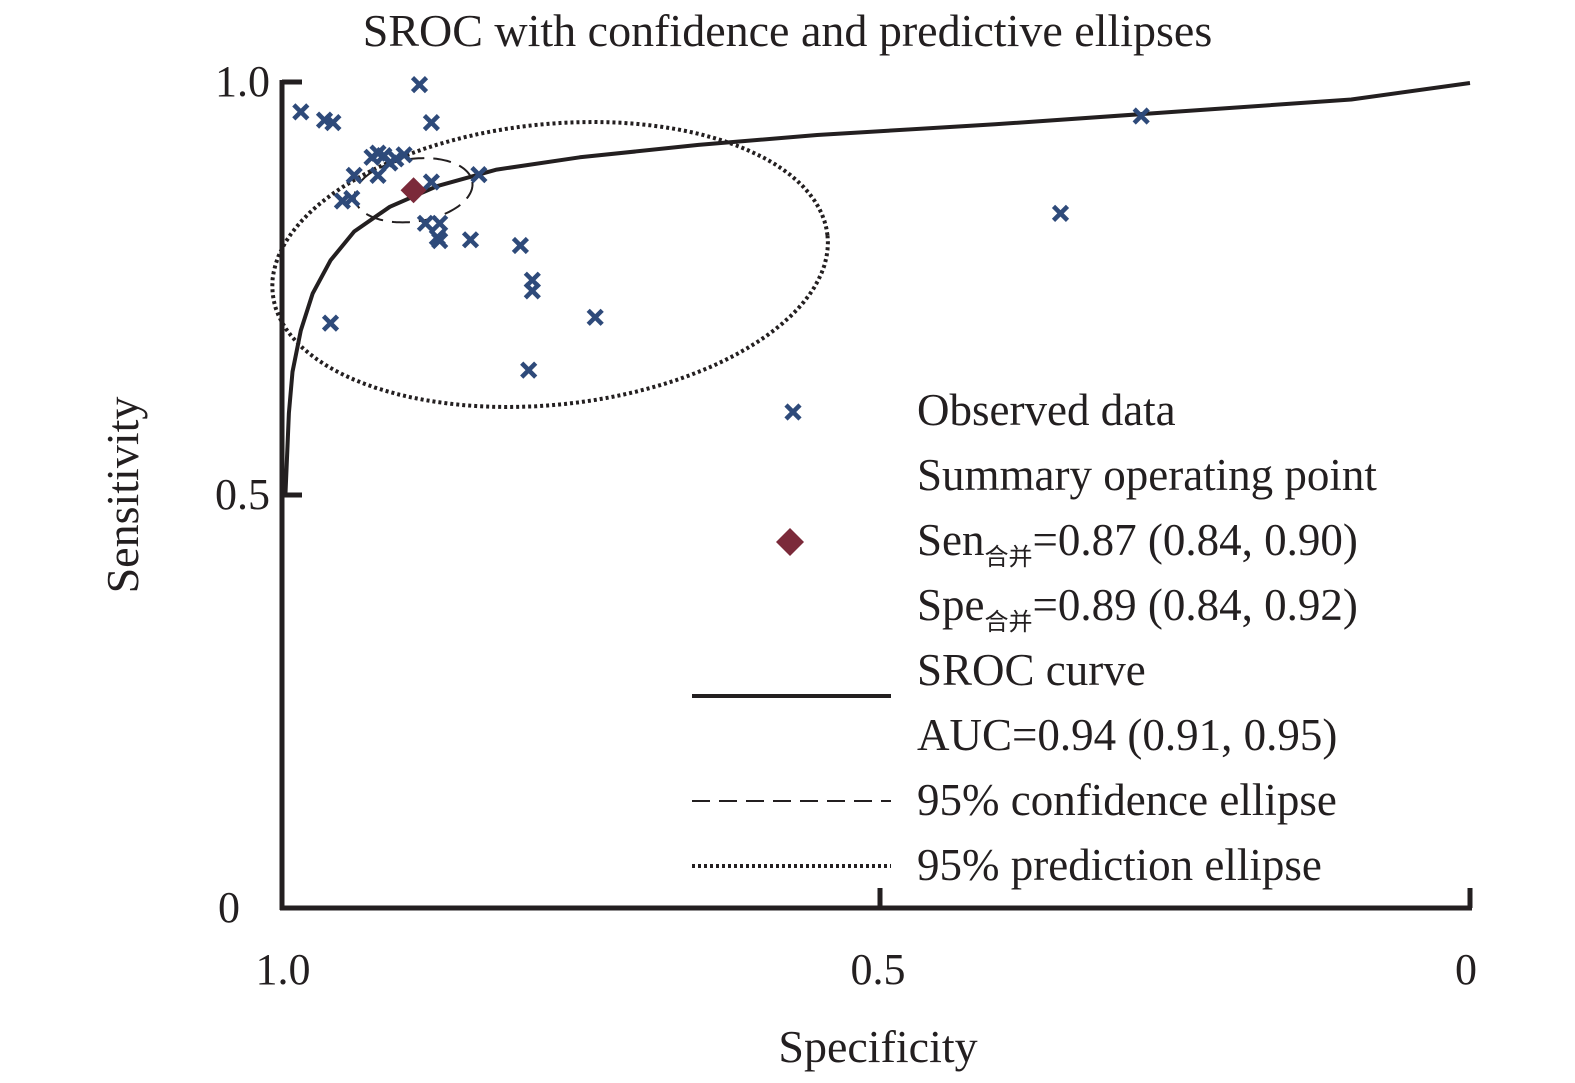  Describe the element at coordinates (878, 969) in the screenshot. I see `x-tick-label: 0.5` at that location.